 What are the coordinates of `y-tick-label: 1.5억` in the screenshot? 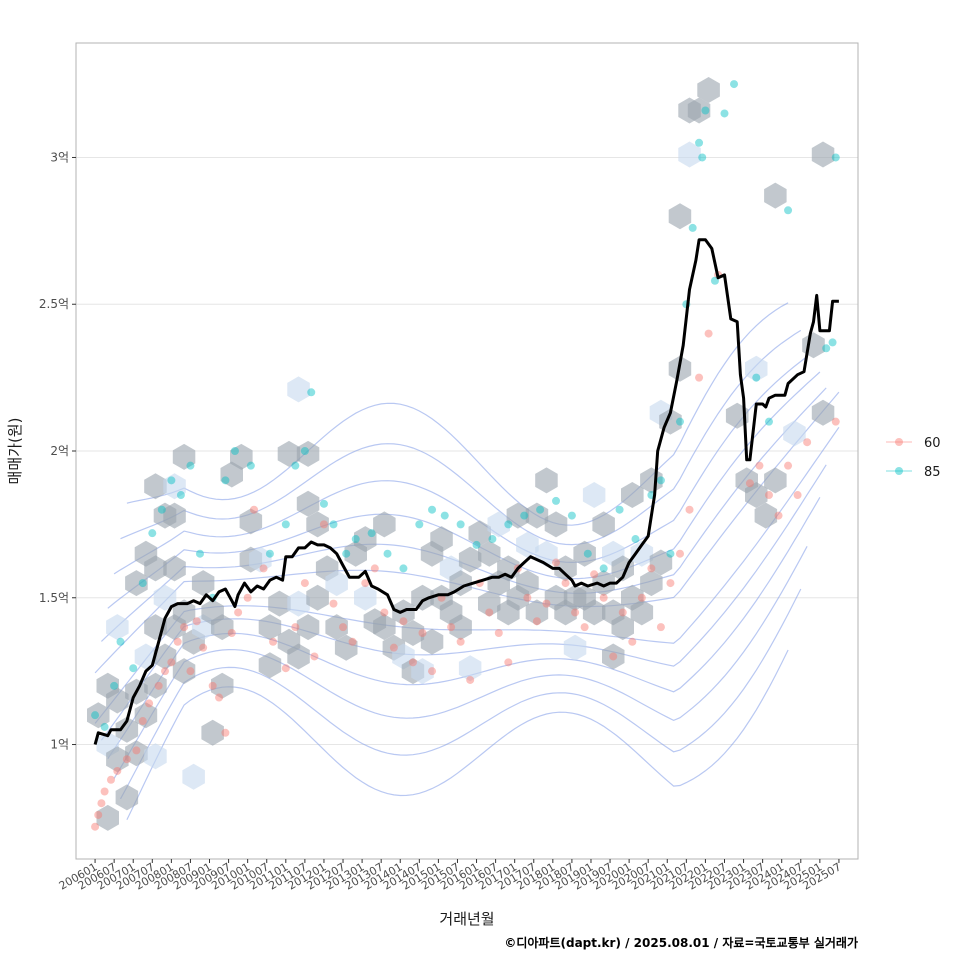 It's located at (54, 598).